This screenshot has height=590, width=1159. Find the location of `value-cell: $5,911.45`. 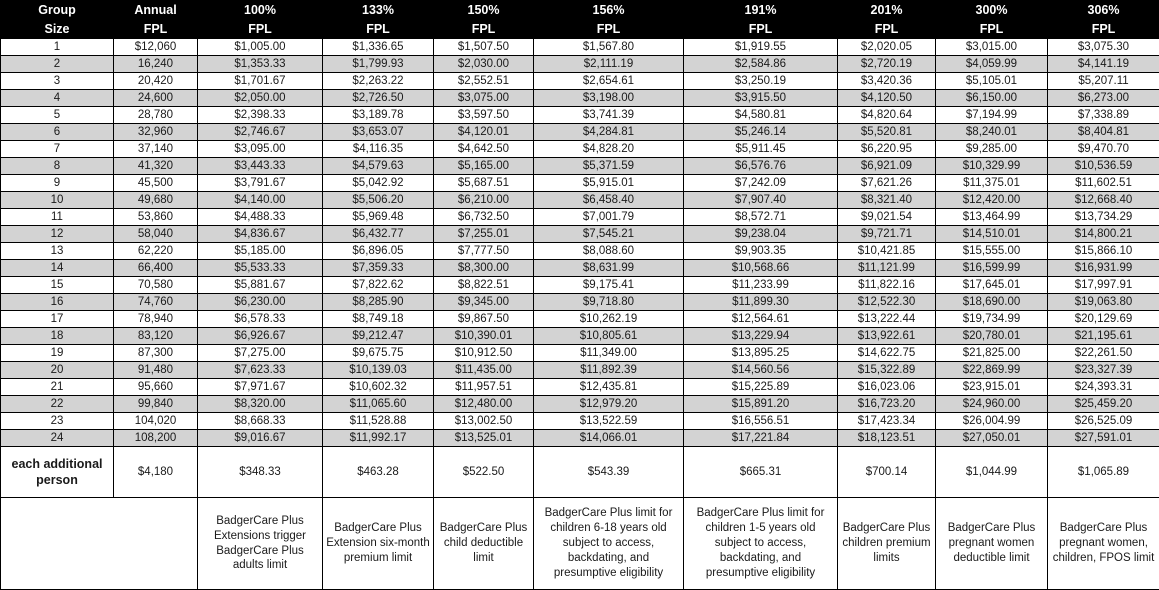

value-cell: $5,911.45 is located at coordinates (760, 149).